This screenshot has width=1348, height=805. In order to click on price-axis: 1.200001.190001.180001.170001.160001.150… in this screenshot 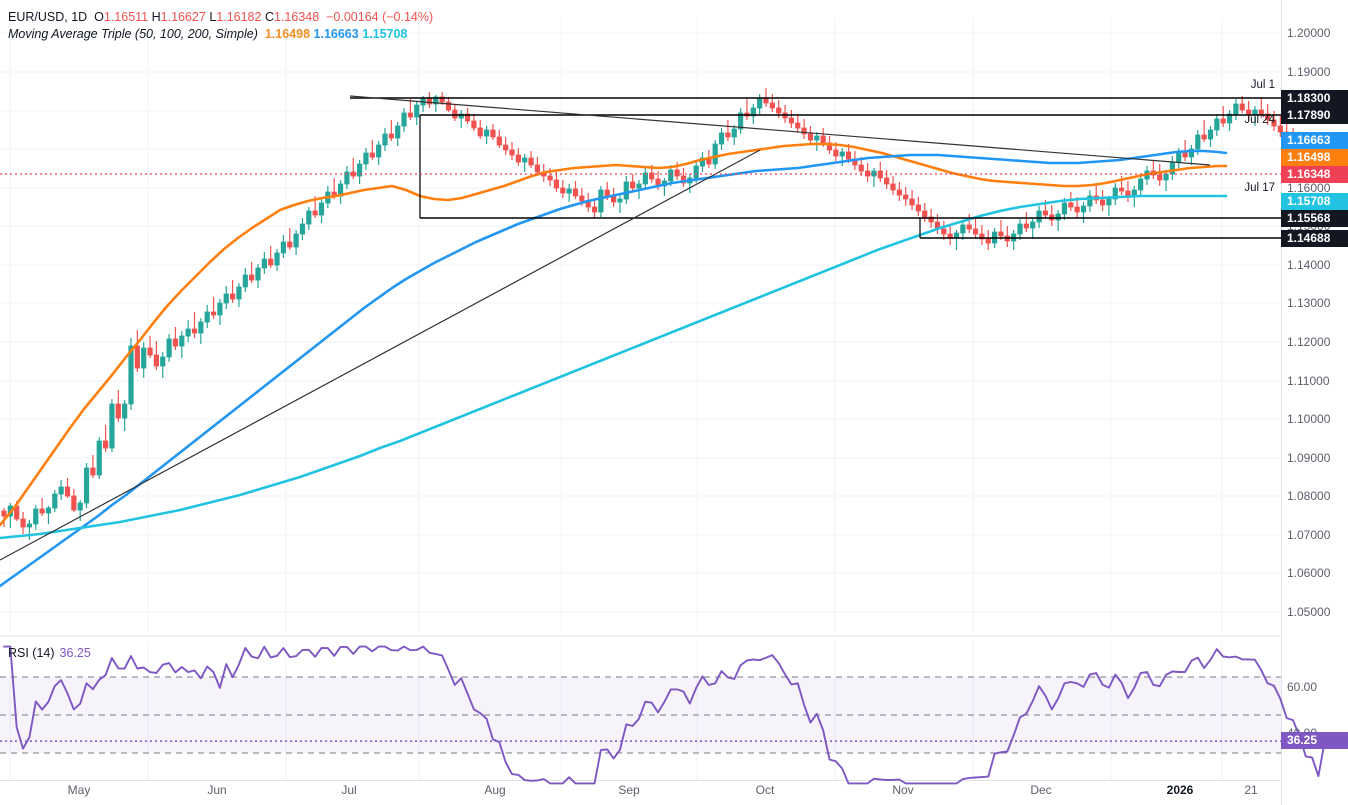, I will do `click(1314, 402)`.